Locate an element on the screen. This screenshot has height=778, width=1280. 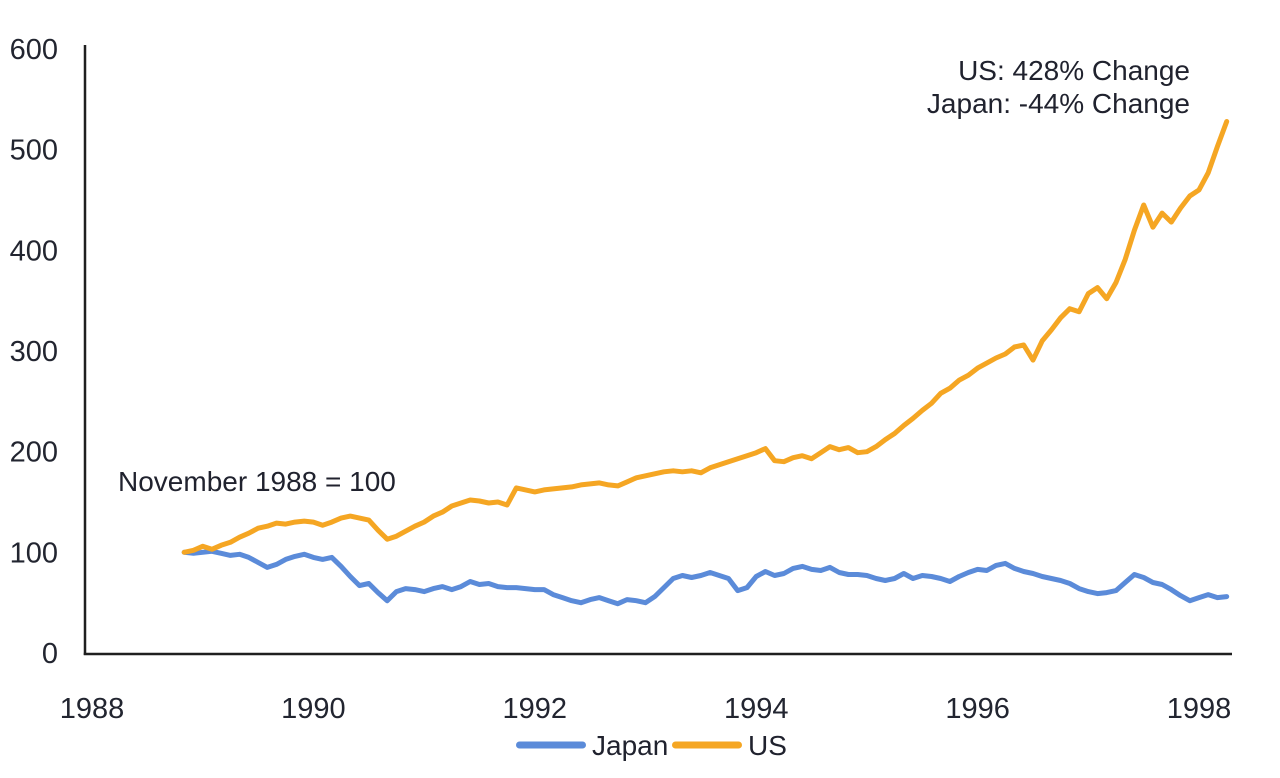
us-legend-swatch is located at coordinates (707, 745).